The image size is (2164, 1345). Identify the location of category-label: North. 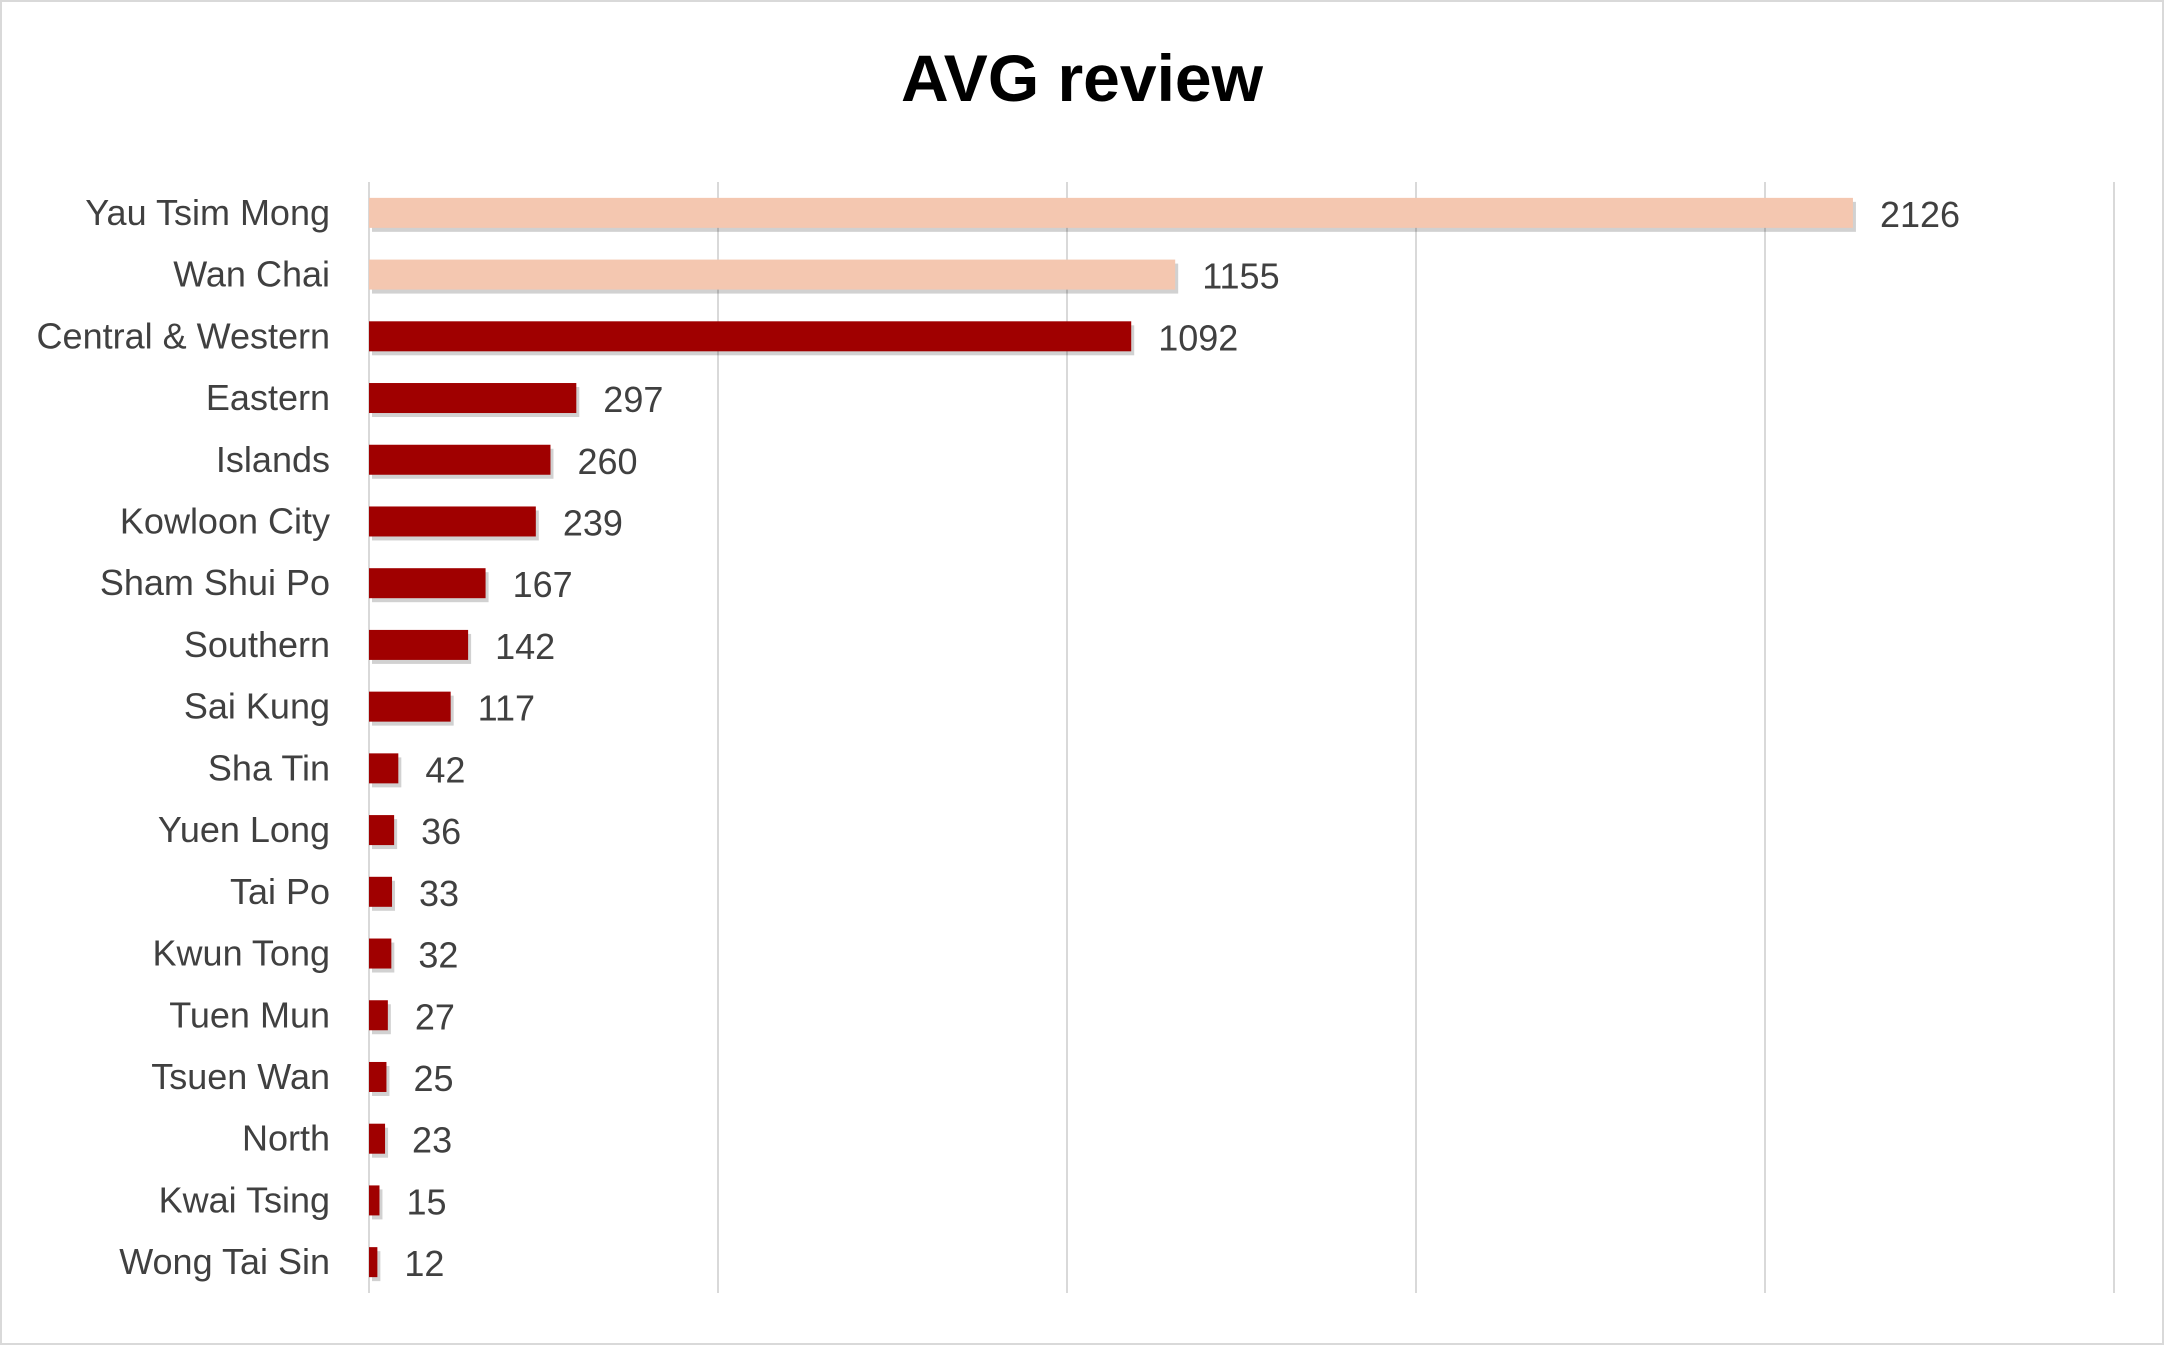
(286, 1138).